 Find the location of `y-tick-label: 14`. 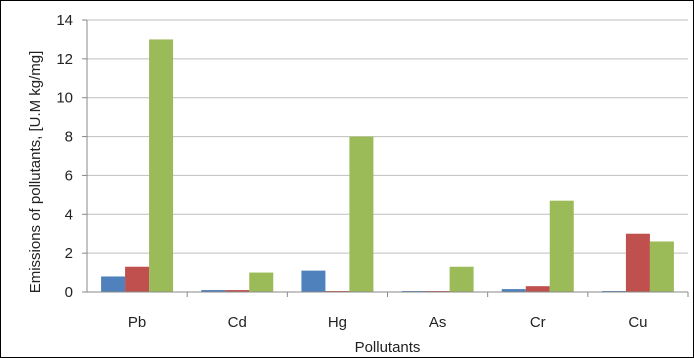

y-tick-label: 14 is located at coordinates (64, 20).